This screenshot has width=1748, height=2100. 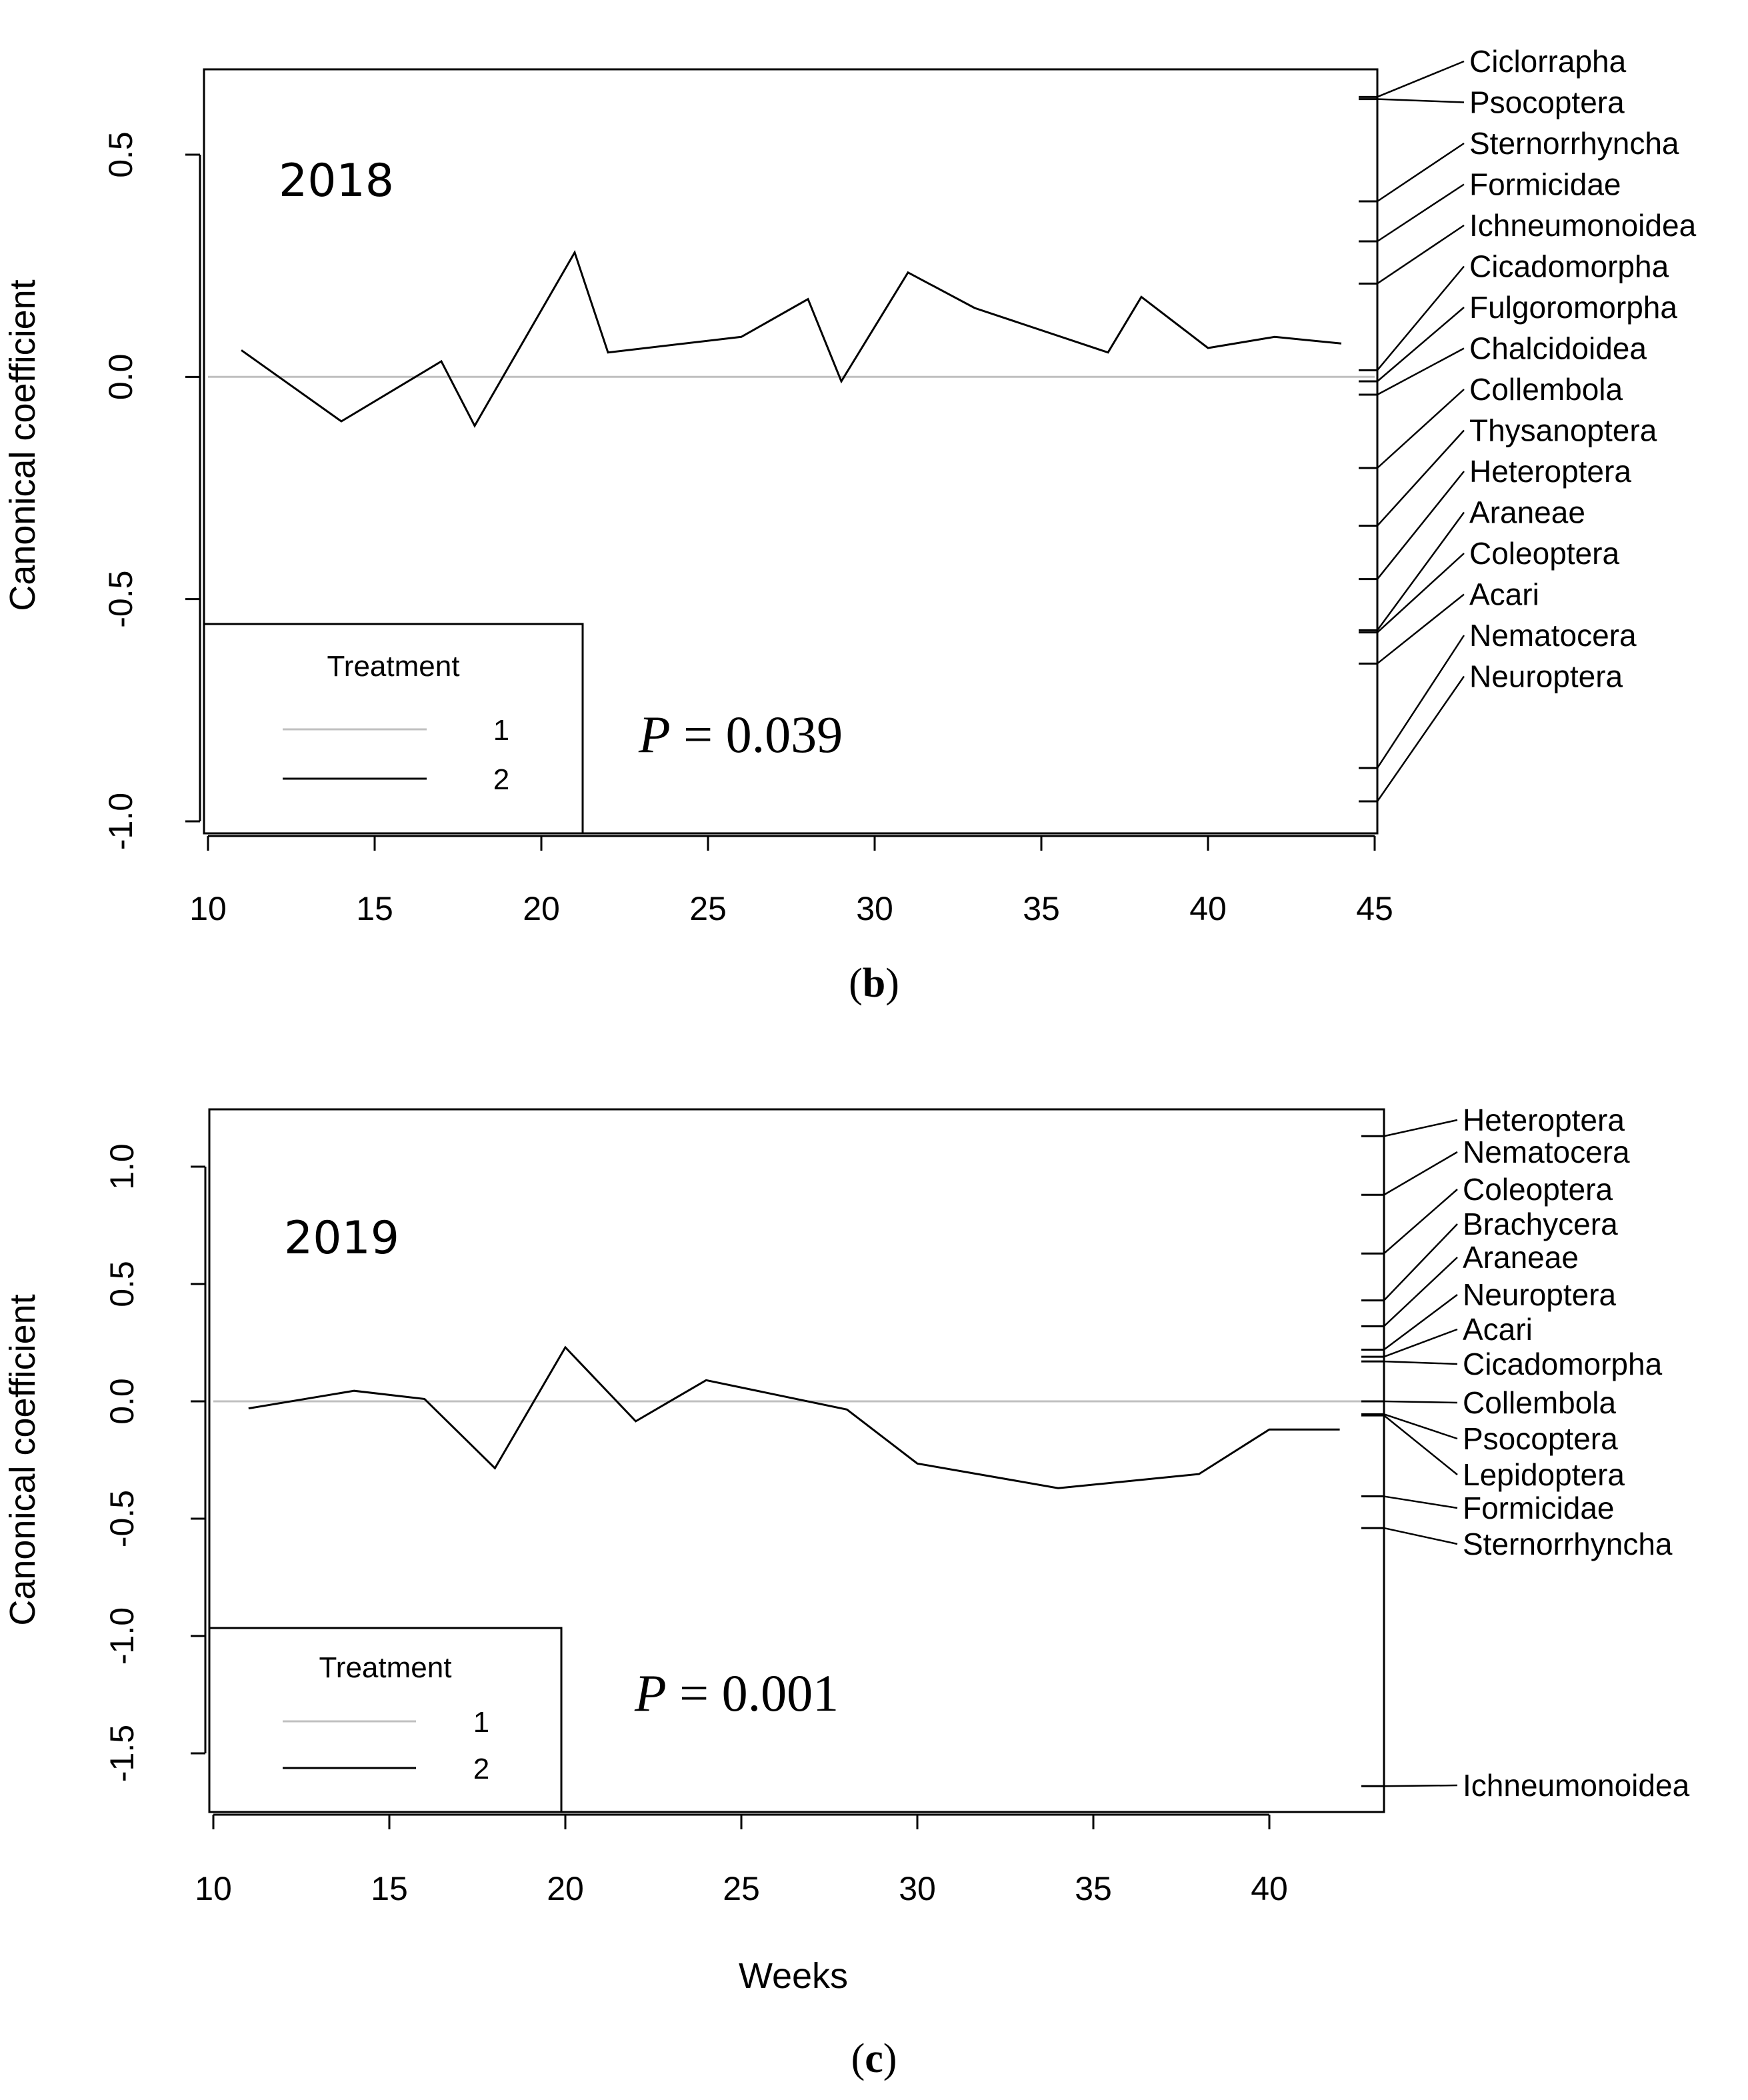 I want to click on species-label: Fulgoromorpha, so click(x=1573, y=307).